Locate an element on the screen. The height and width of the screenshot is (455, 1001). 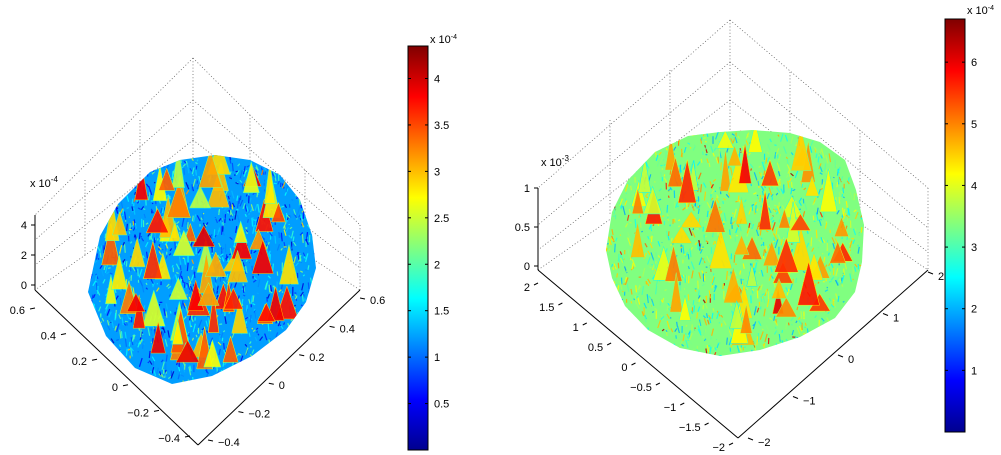
right-z-tick-label: 0.5 is located at coordinates (522, 228).